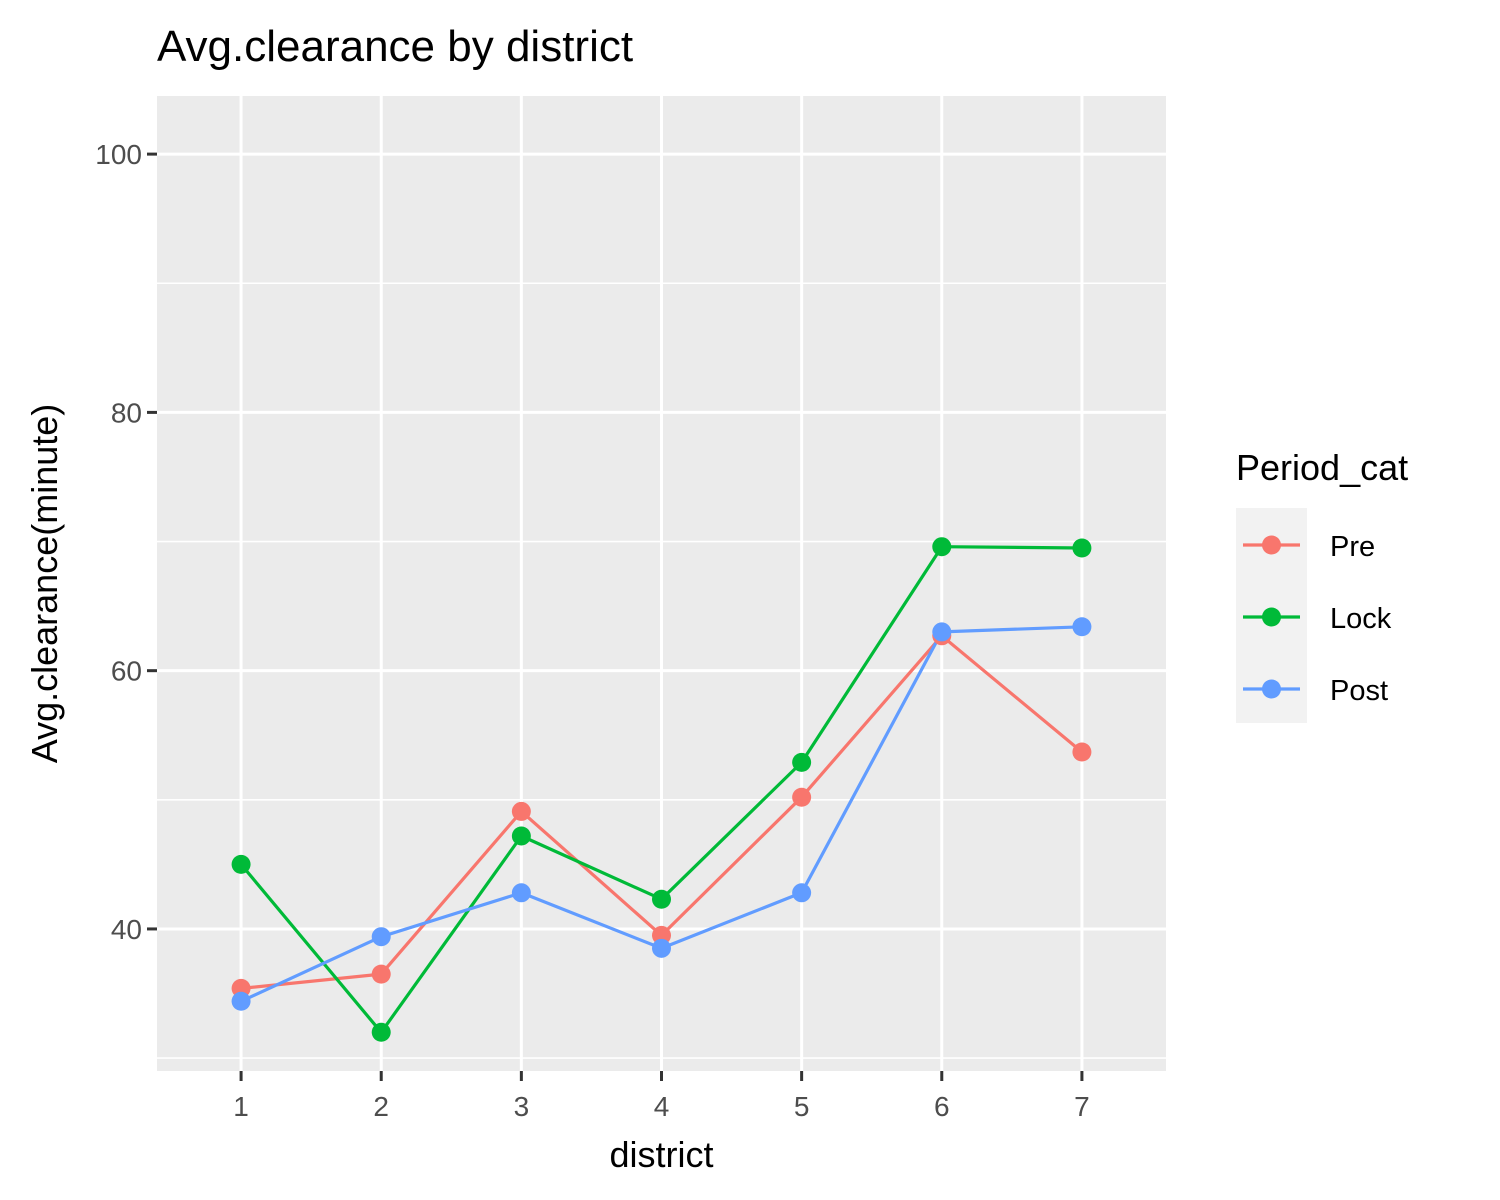 This screenshot has height=1200, width=1500. What do you see at coordinates (1359, 691) in the screenshot?
I see `legend-label-post: Post` at bounding box center [1359, 691].